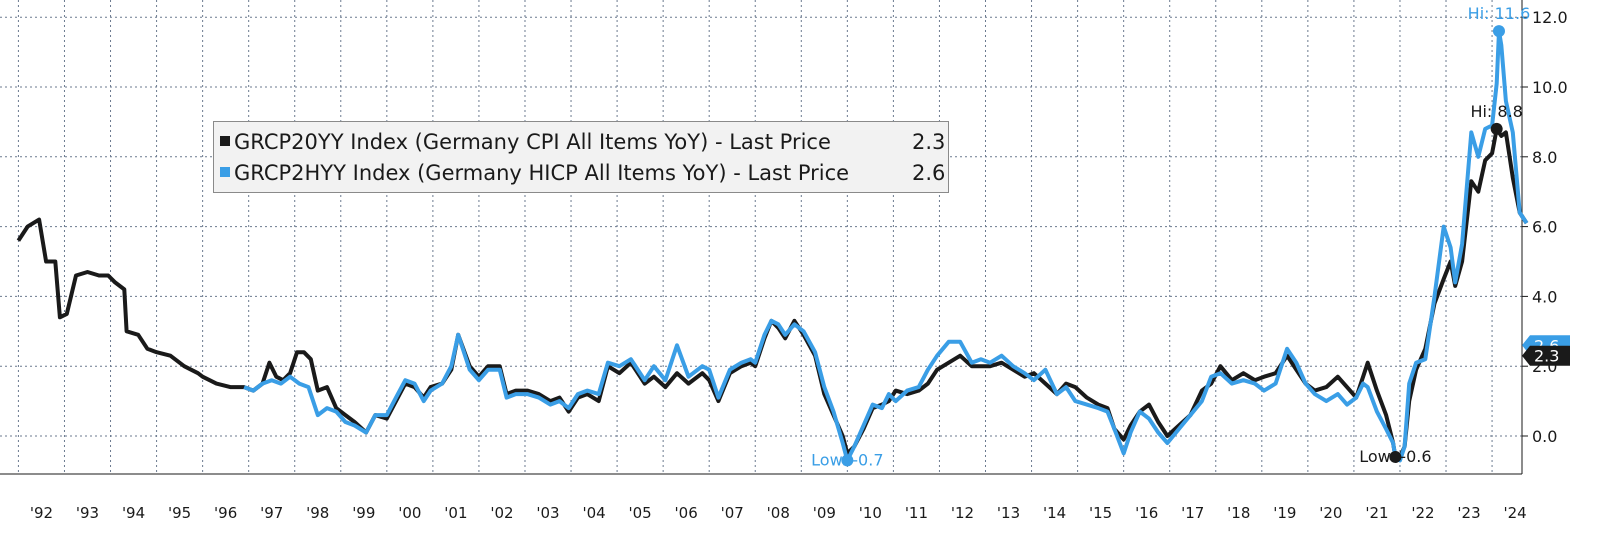 The height and width of the screenshot is (535, 1617). What do you see at coordinates (929, 173) in the screenshot?
I see `legend-value-hicp: 2.6` at bounding box center [929, 173].